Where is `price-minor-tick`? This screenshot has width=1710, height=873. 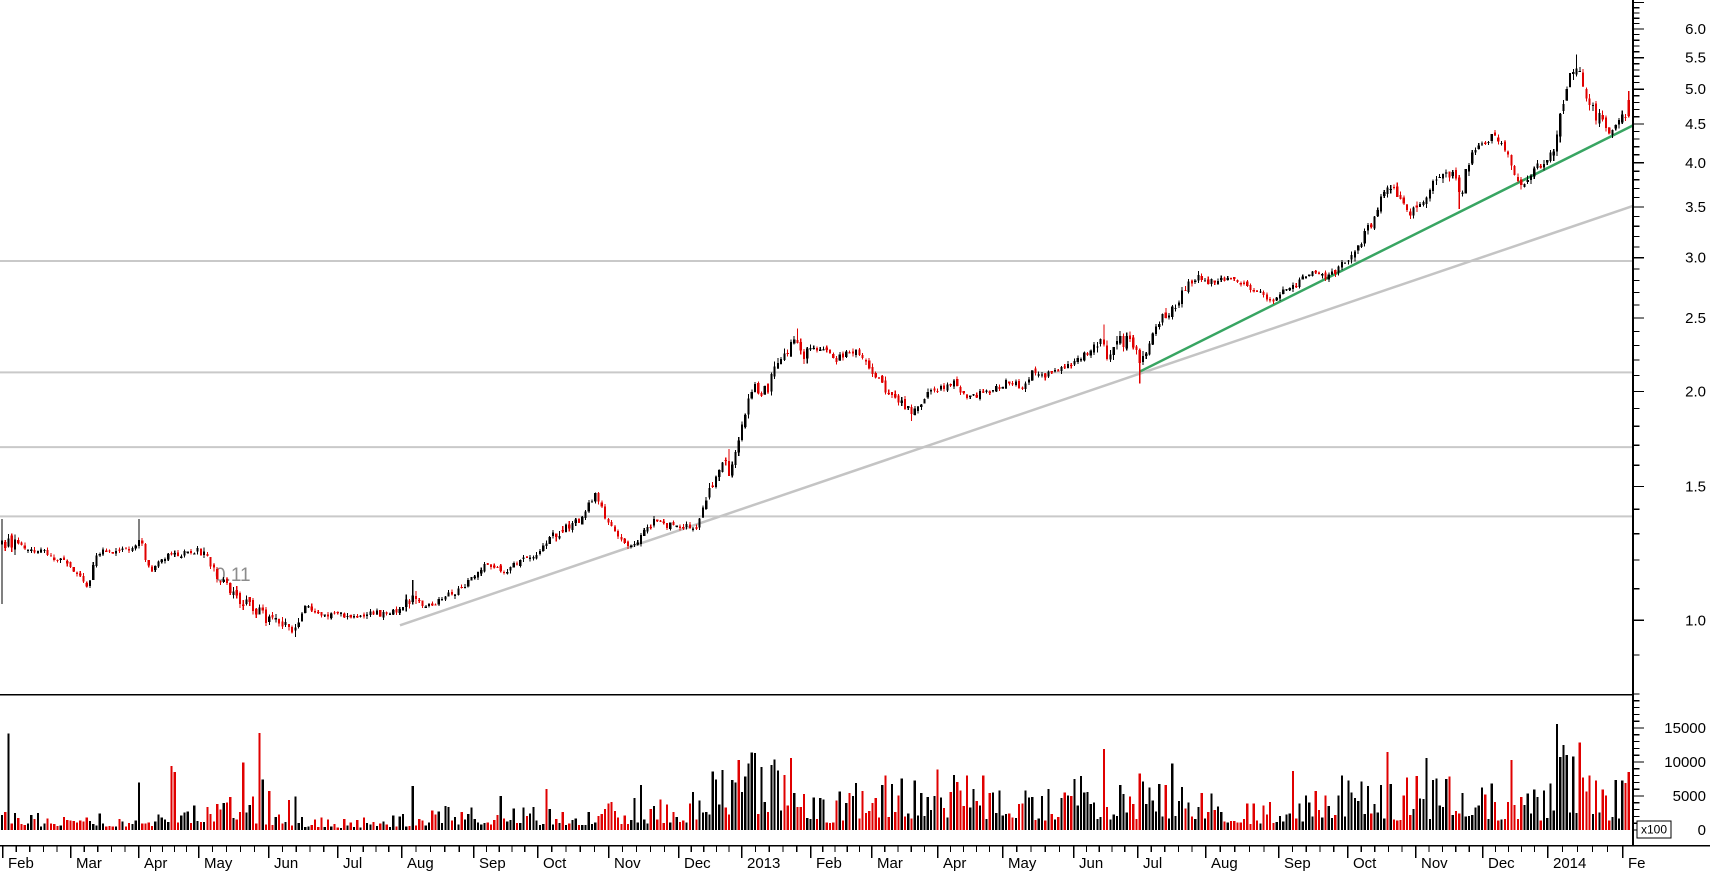
price-minor-tick is located at coordinates (1637, 560).